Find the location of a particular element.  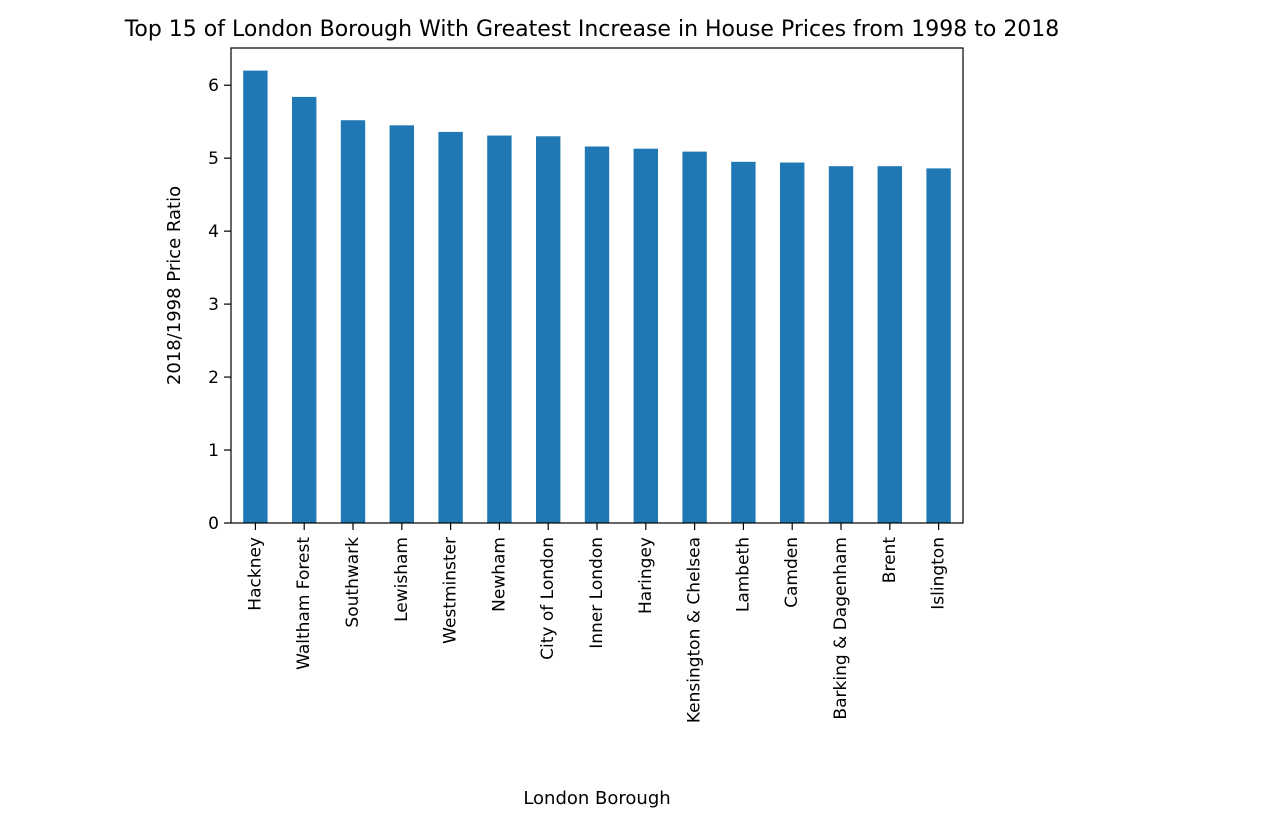

x-tick-label-0: Hackney is located at coordinates (255, 574).